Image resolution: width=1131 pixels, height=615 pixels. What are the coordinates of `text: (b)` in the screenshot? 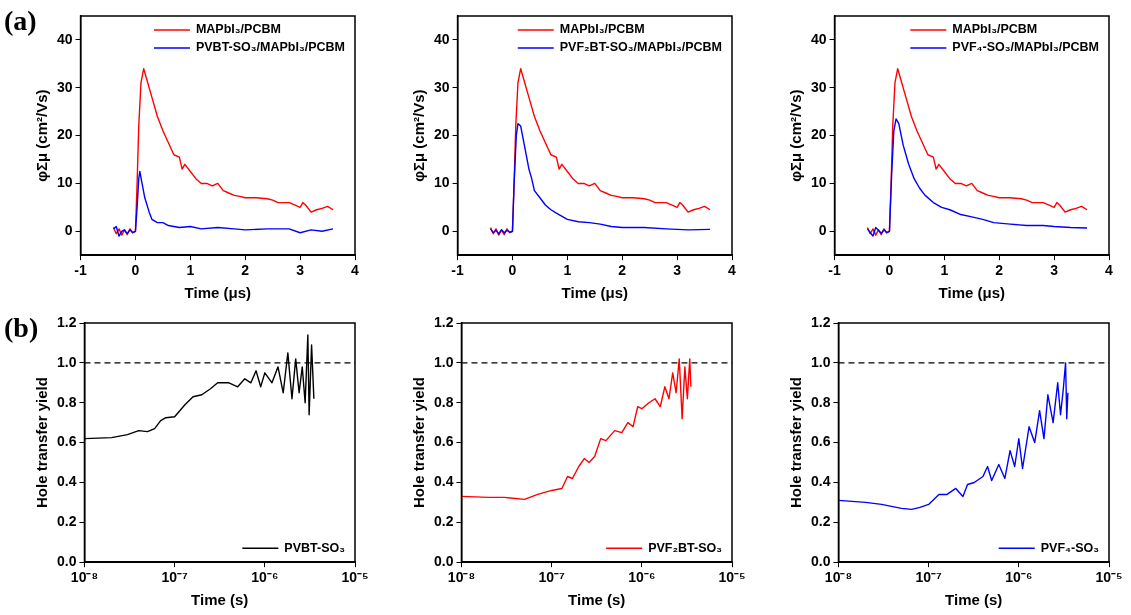 It's located at (21, 327).